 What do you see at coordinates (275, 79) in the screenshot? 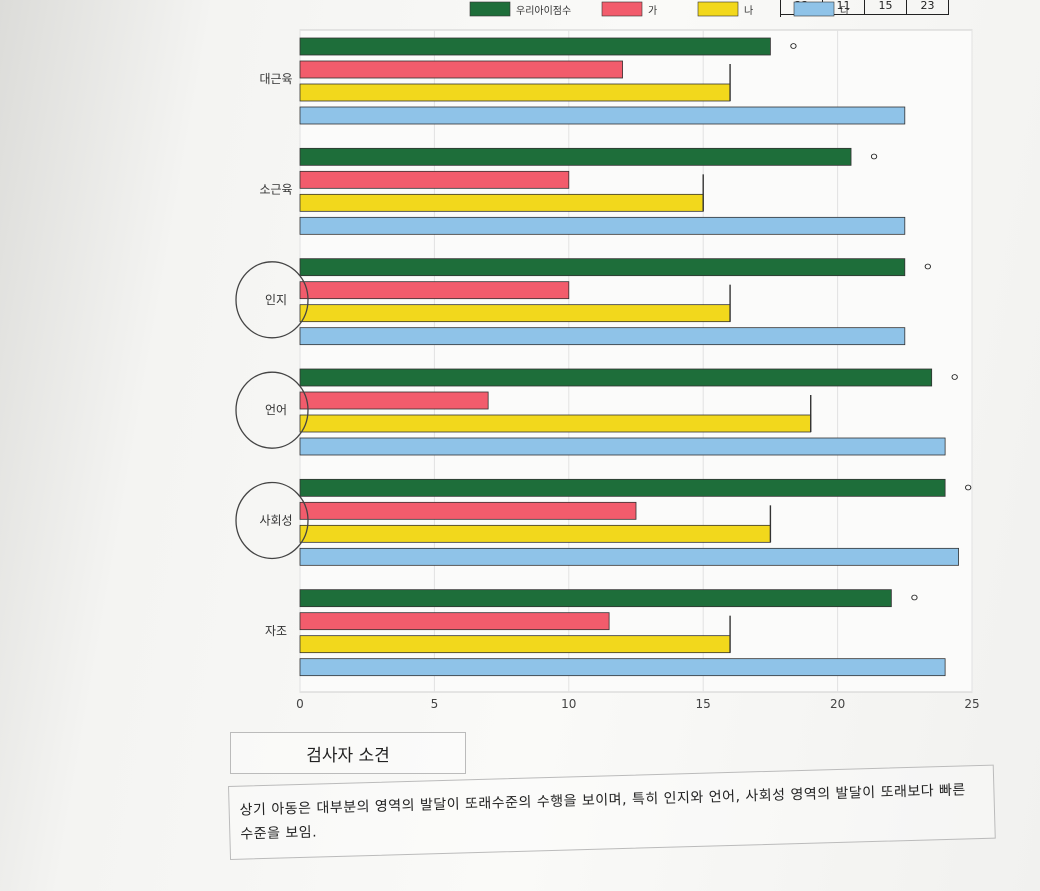
I see `category-label: 대근육` at bounding box center [275, 79].